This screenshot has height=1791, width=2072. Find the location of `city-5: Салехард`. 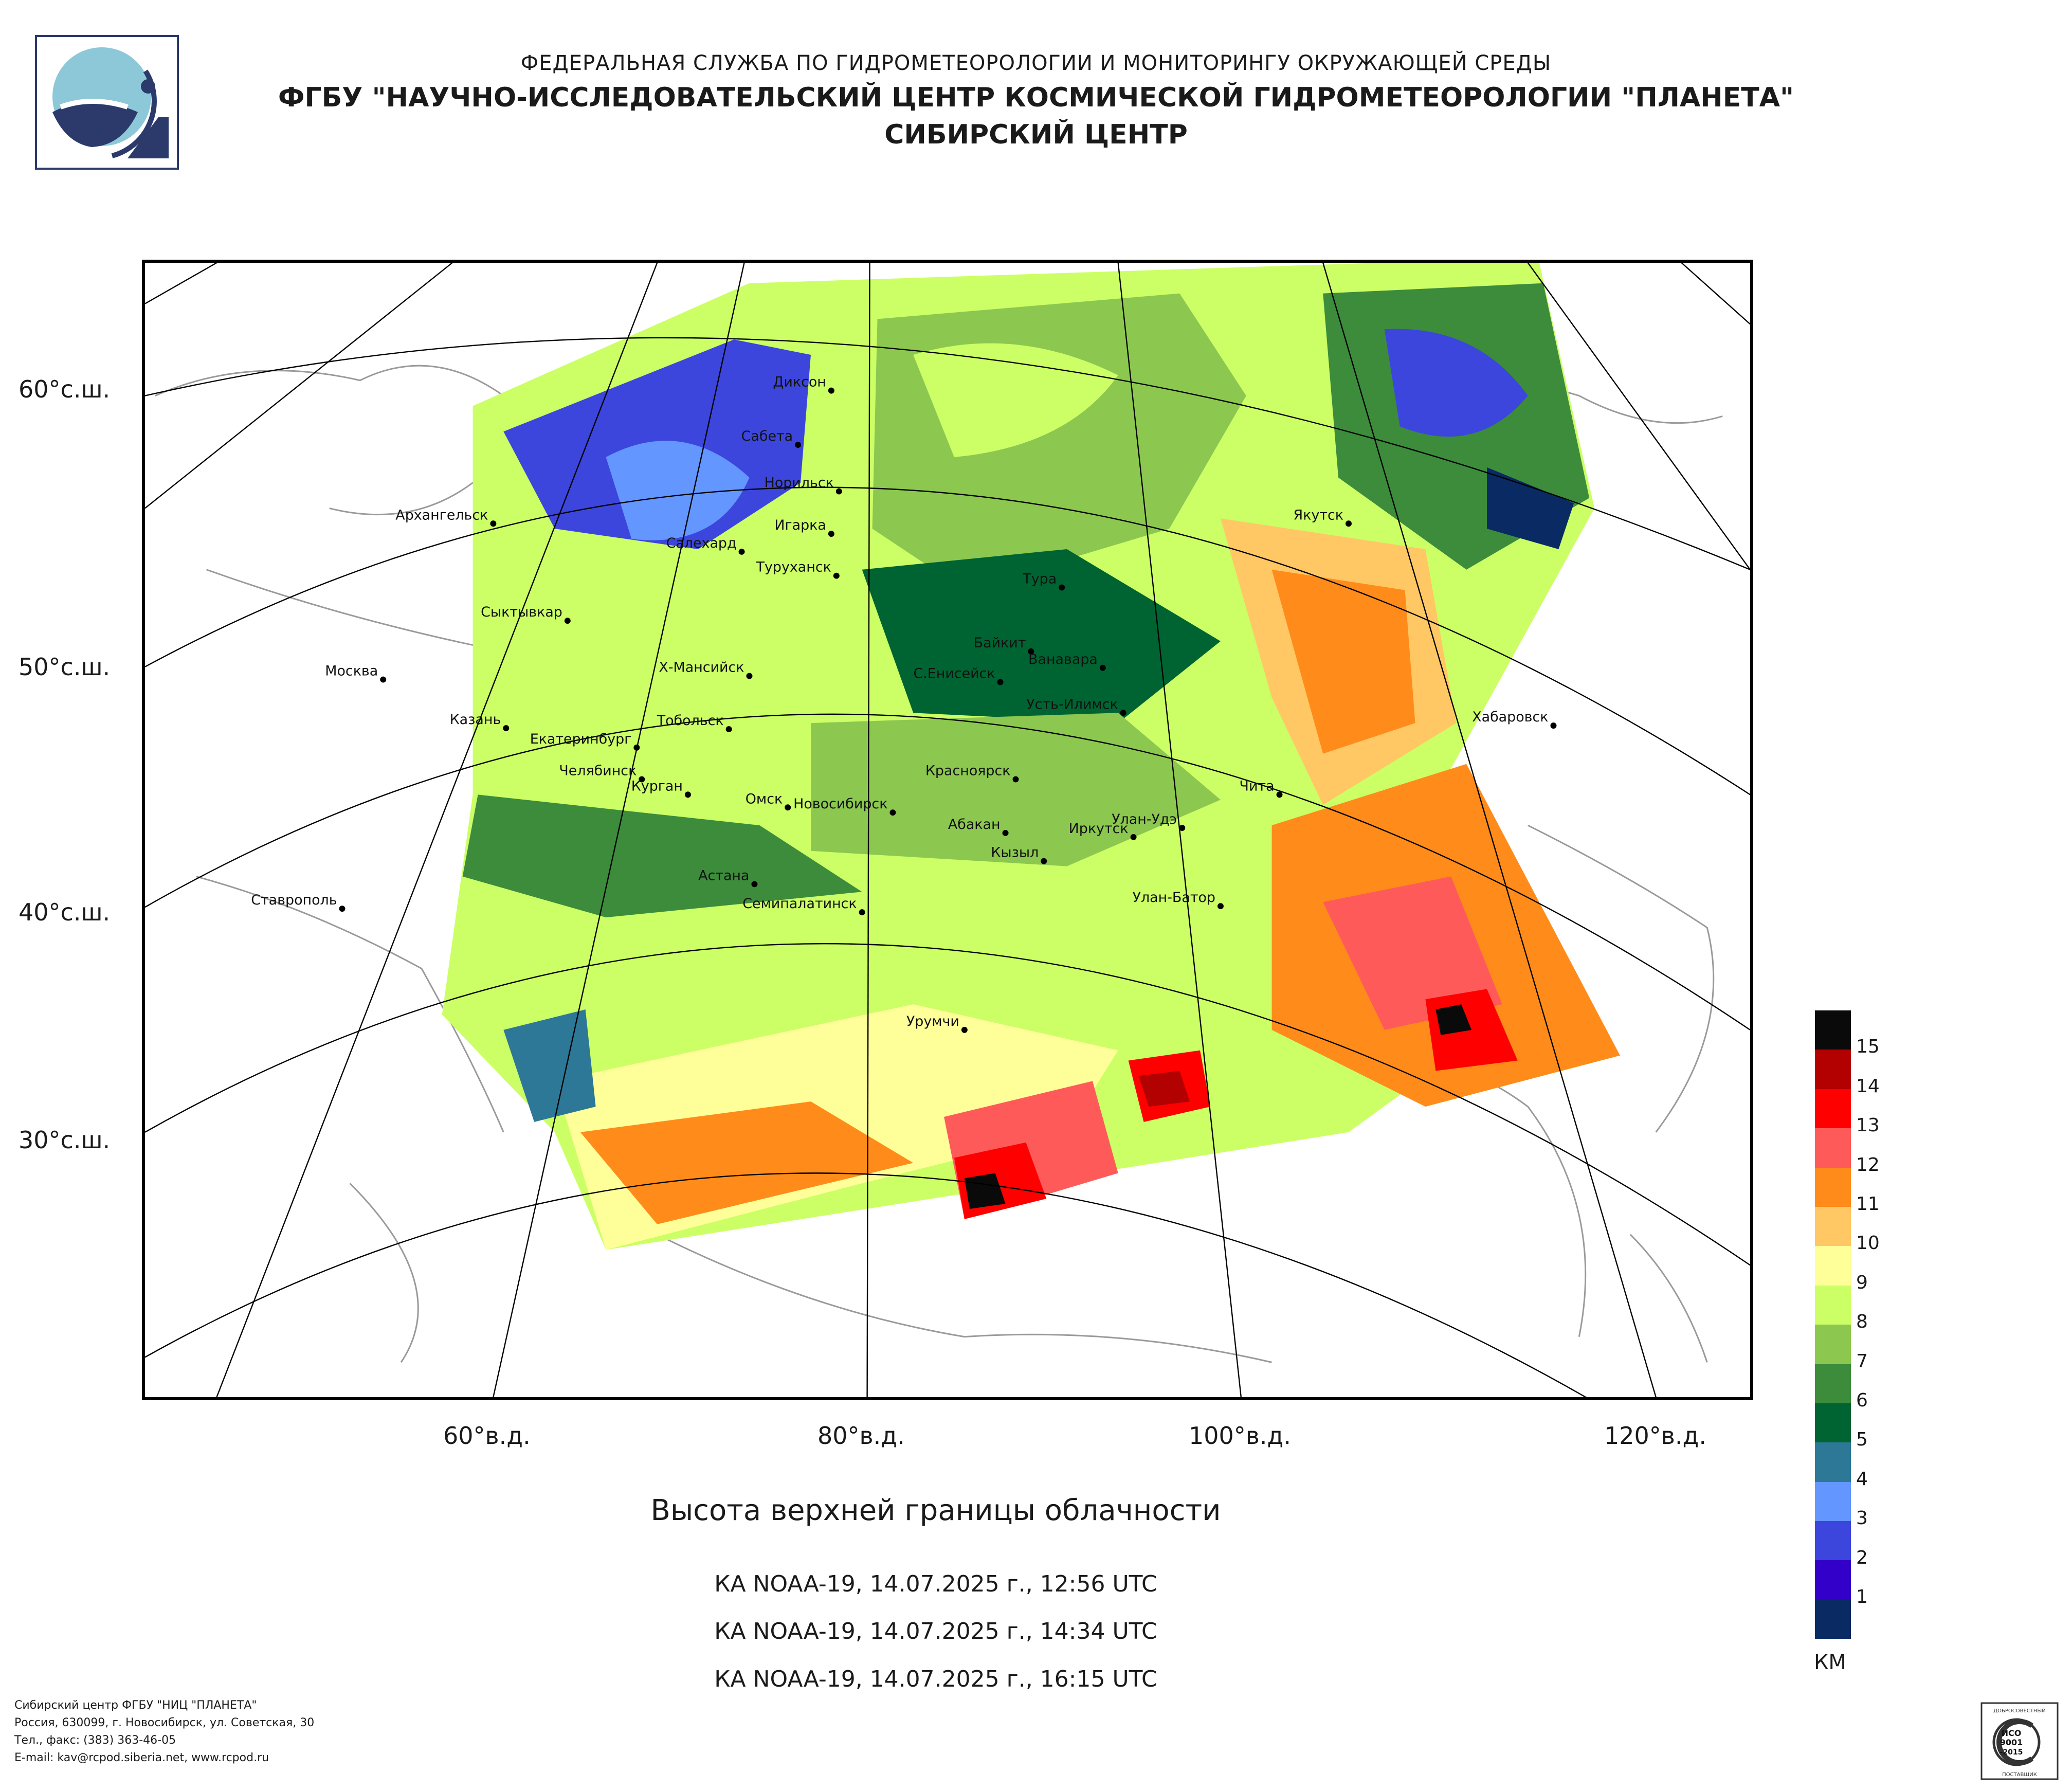

city-5: Салехард is located at coordinates (705, 545).